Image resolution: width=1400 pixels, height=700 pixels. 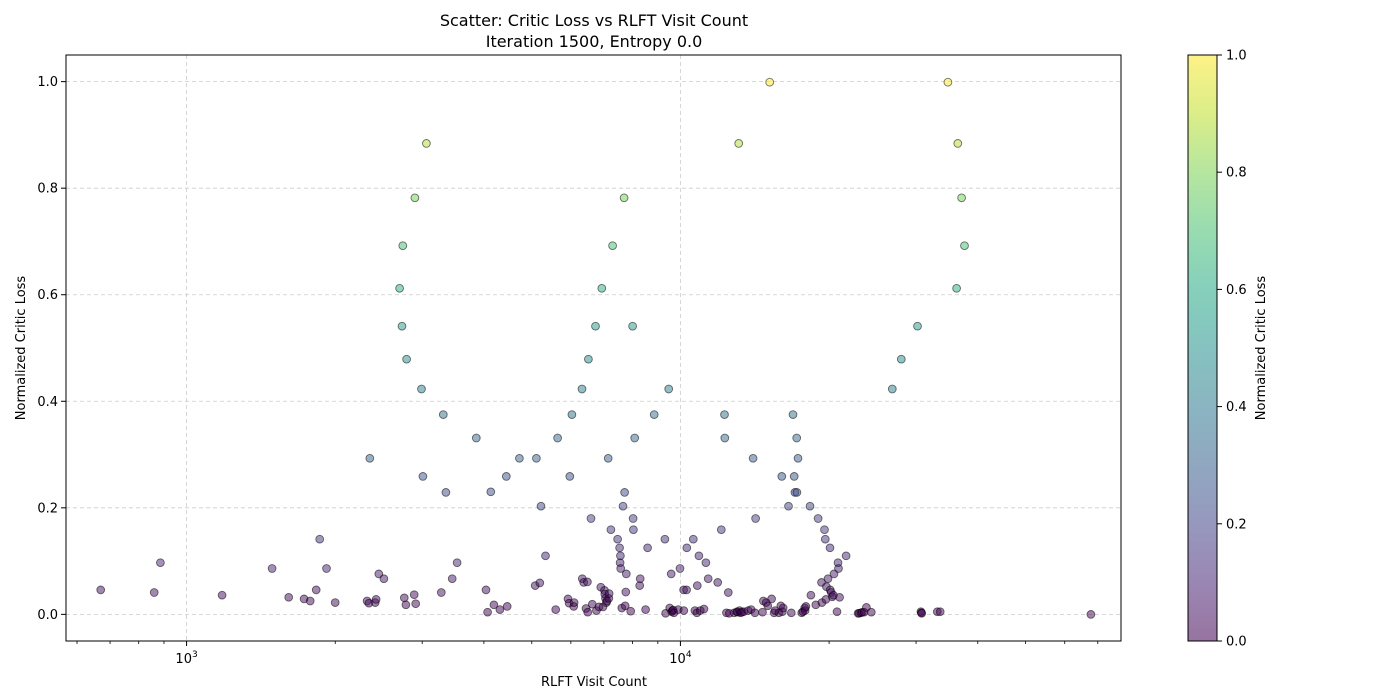 I want to click on chart-subtitle: Iteration 1500, Entropy 0.0, so click(x=594, y=41).